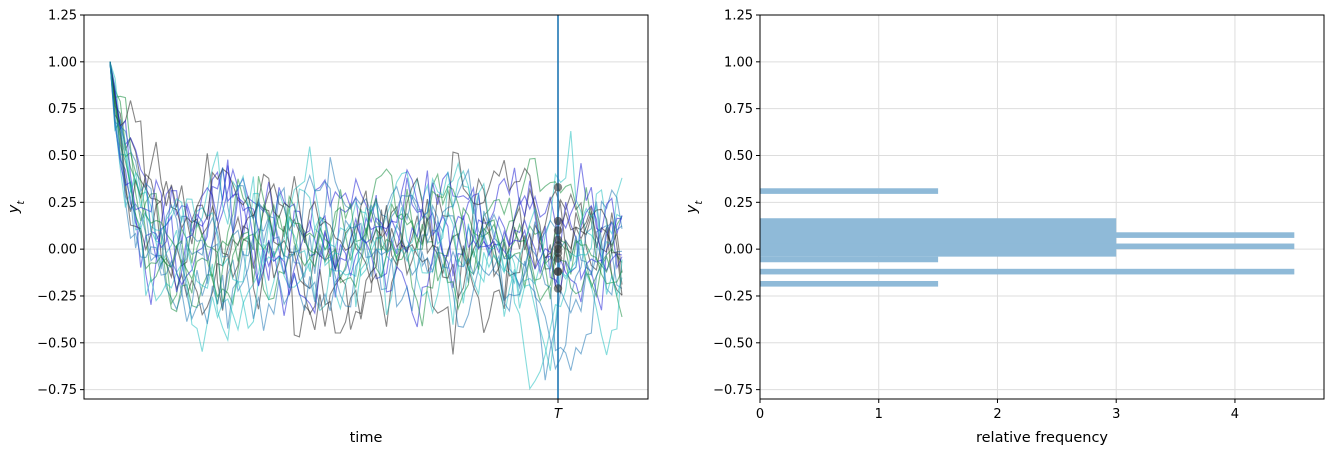 The width and height of the screenshot is (1333, 454). I want to click on left-y-tick-label: −0.50, so click(57, 343).